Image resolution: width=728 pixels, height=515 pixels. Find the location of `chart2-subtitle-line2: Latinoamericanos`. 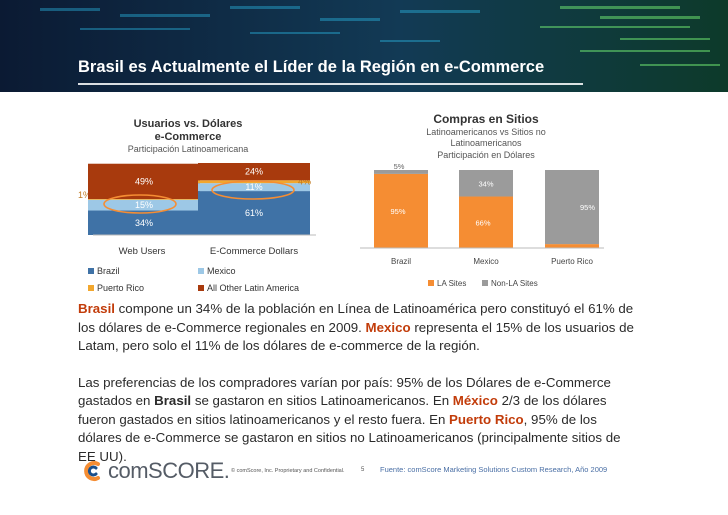

chart2-subtitle-line2: Latinoamericanos is located at coordinates (486, 143).